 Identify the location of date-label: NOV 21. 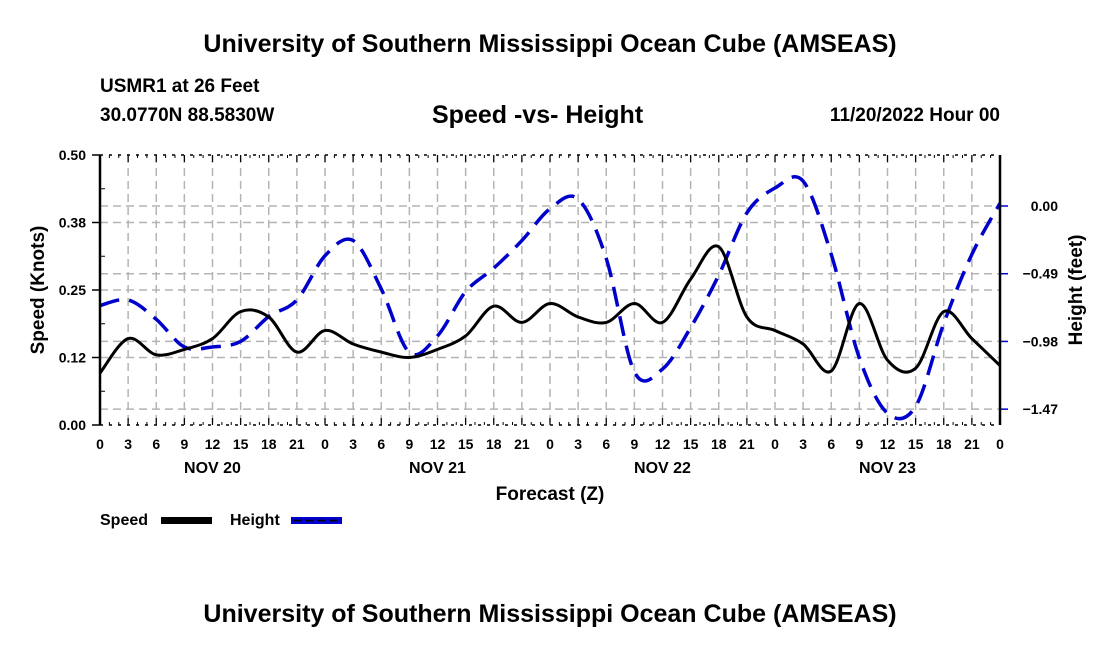
(437, 468).